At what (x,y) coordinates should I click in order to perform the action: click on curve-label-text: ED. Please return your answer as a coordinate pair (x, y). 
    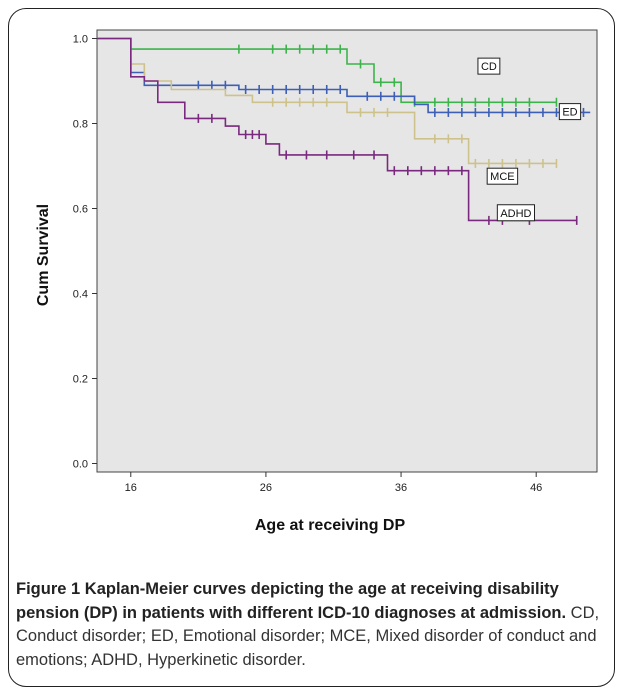
    Looking at the image, I should click on (569, 113).